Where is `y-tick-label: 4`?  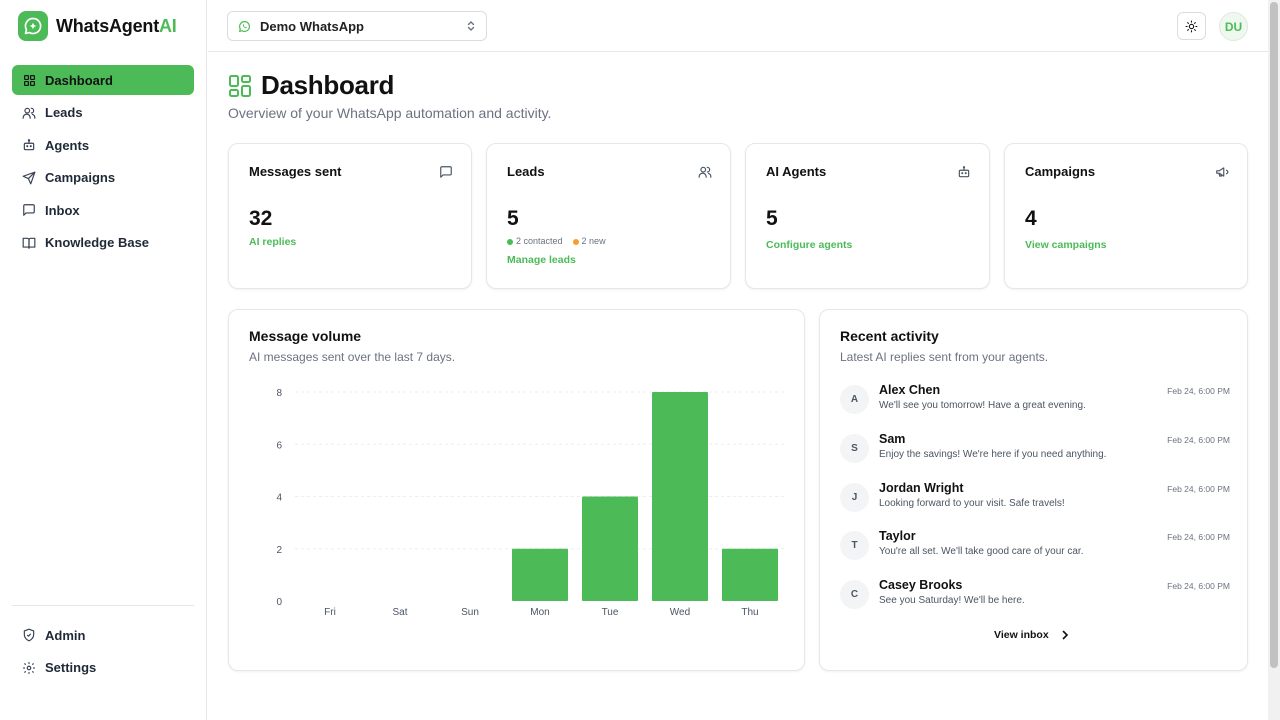 y-tick-label: 4 is located at coordinates (279, 498).